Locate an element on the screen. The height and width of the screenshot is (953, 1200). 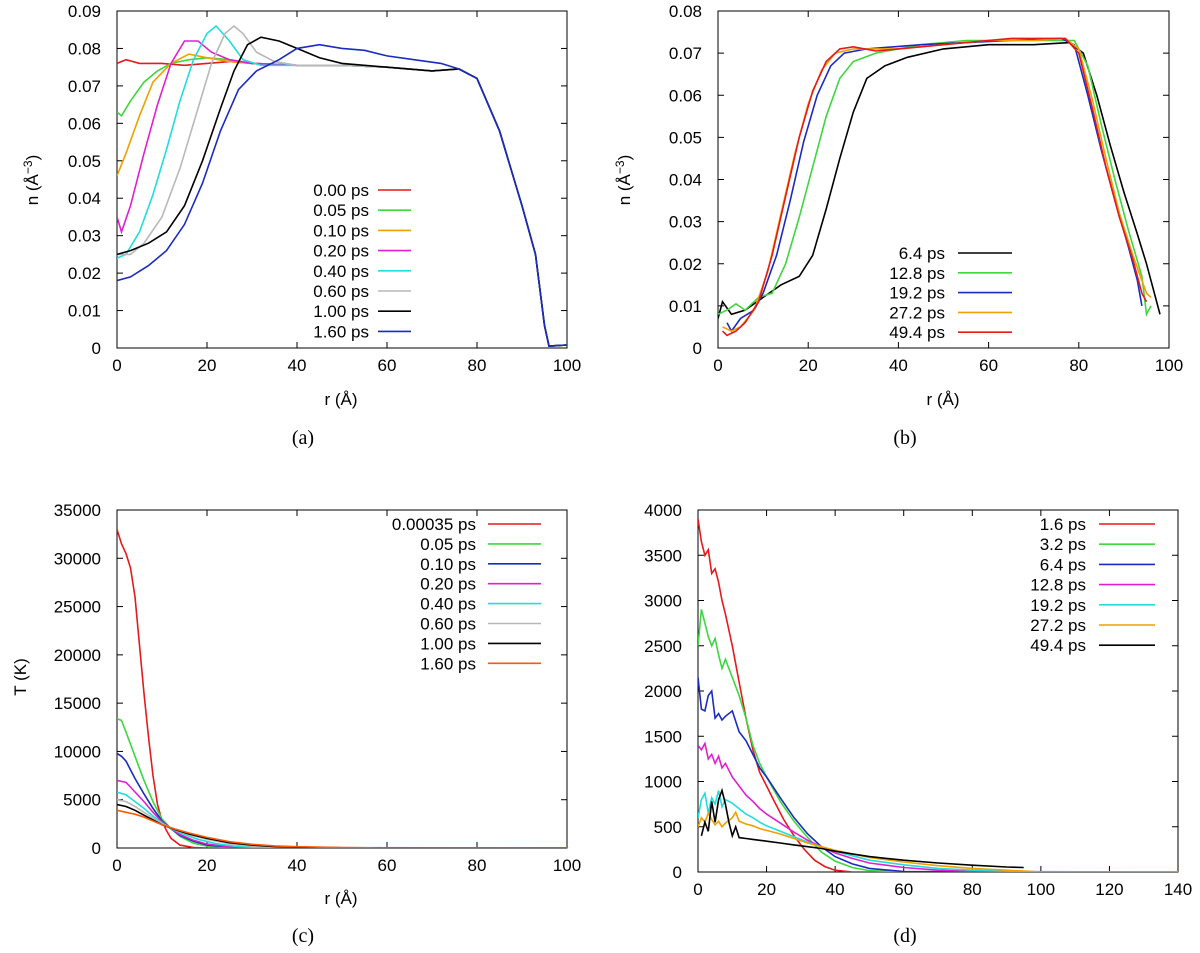
panel-b-ytick-label: 0.03 is located at coordinates (685, 222).